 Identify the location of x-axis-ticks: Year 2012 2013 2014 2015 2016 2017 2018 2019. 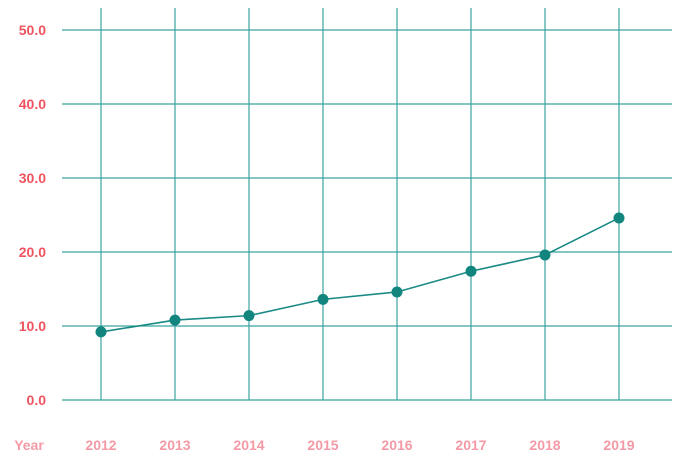
(324, 445).